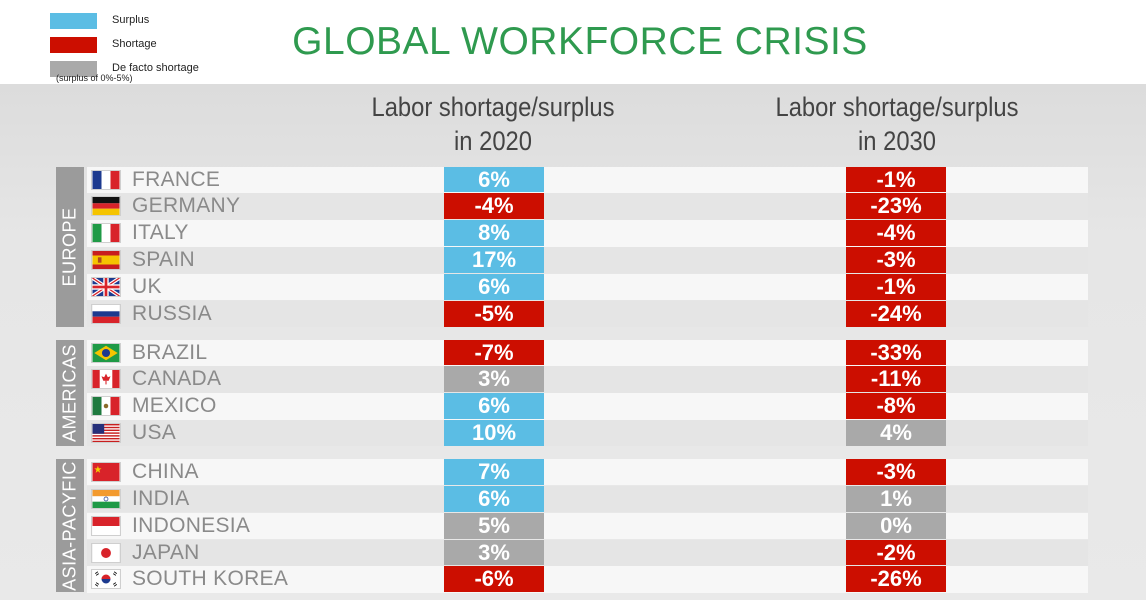  What do you see at coordinates (896, 233) in the screenshot?
I see `value-2030-cell: -4%` at bounding box center [896, 233].